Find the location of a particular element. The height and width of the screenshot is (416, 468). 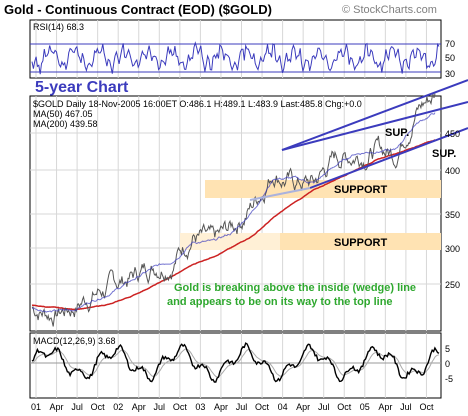

price-tick-350: 350 is located at coordinates (452, 215).